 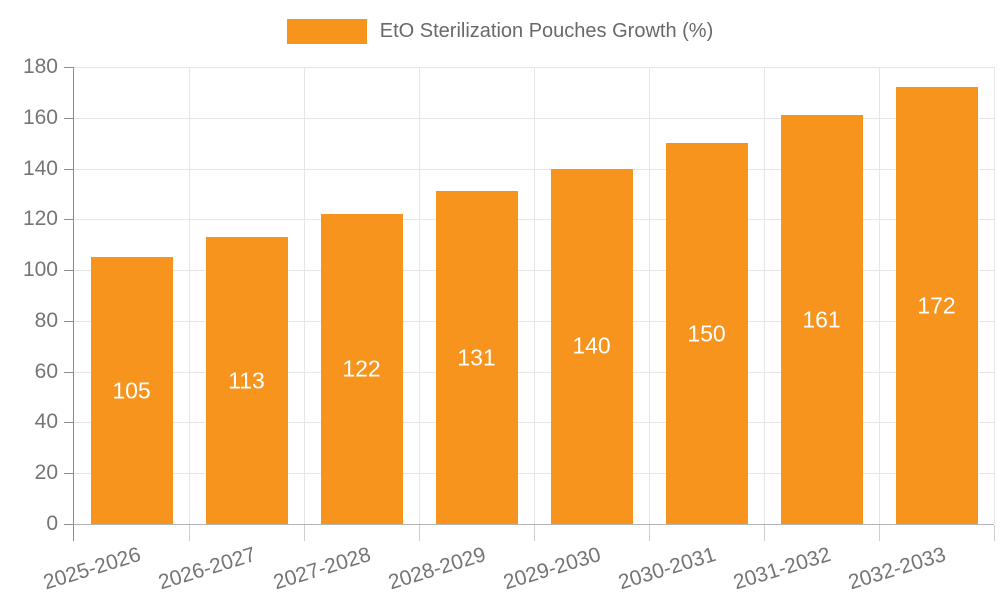 What do you see at coordinates (897, 568) in the screenshot?
I see `x-axis-label: 2032-2033` at bounding box center [897, 568].